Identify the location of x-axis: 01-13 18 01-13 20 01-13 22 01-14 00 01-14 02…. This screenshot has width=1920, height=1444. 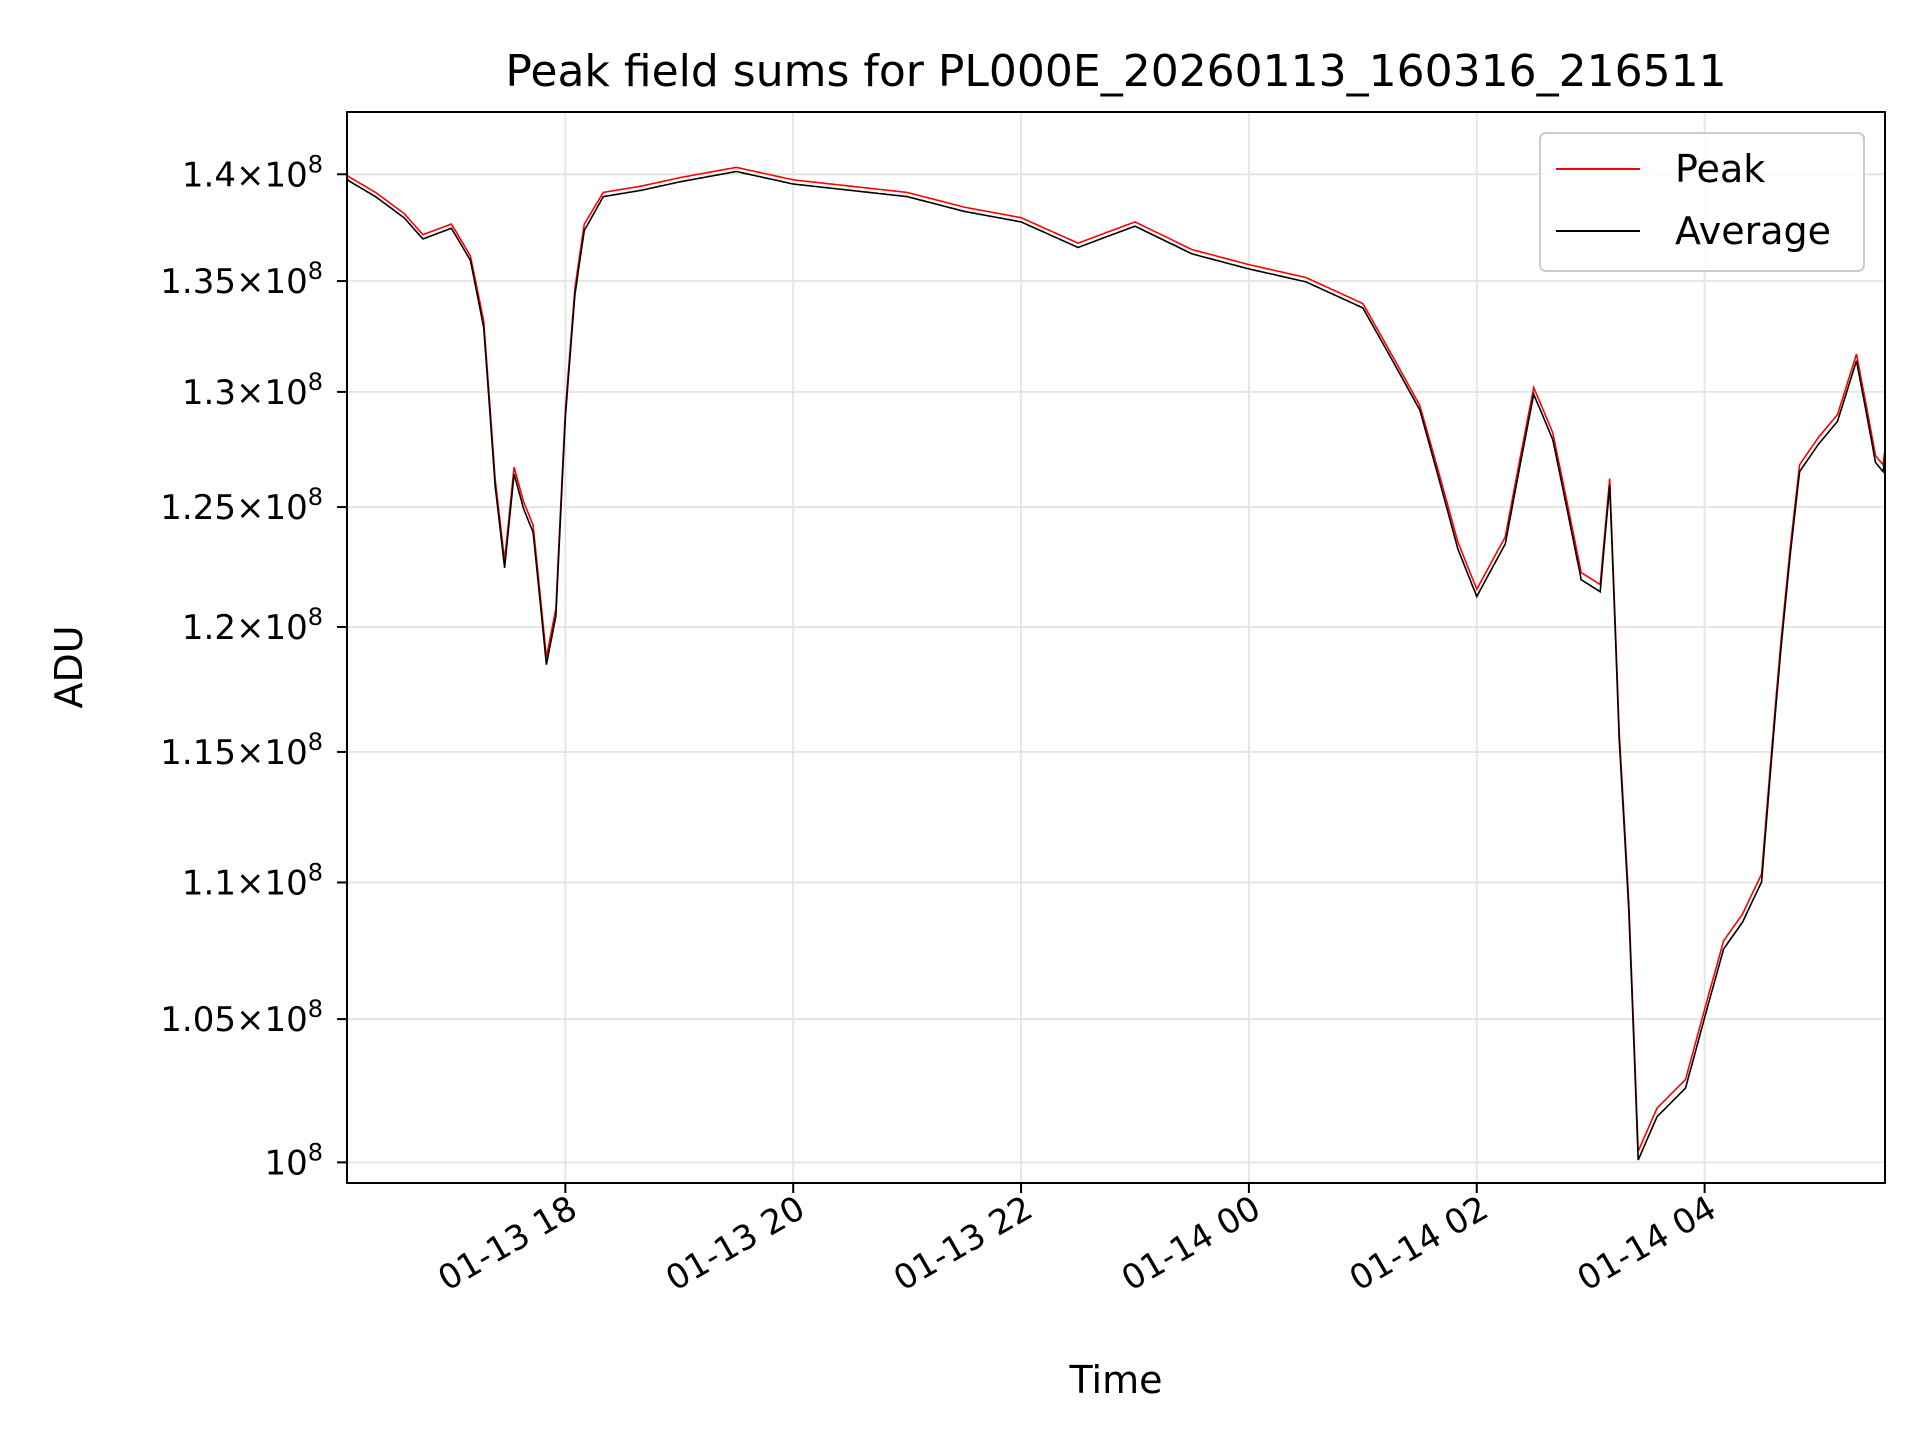
(1077, 1241).